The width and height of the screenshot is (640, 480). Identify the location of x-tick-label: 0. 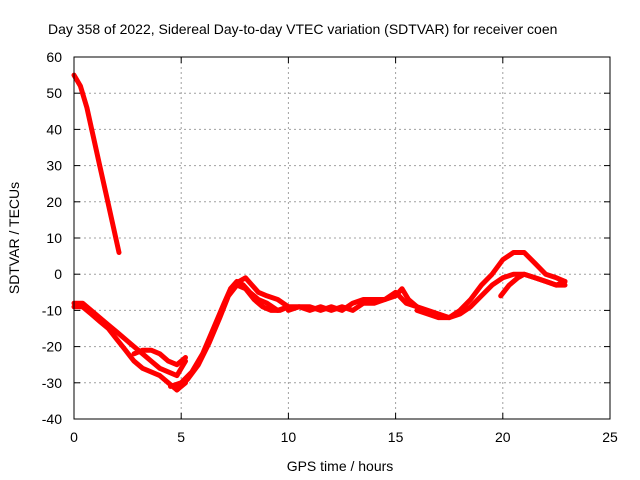
(74, 437).